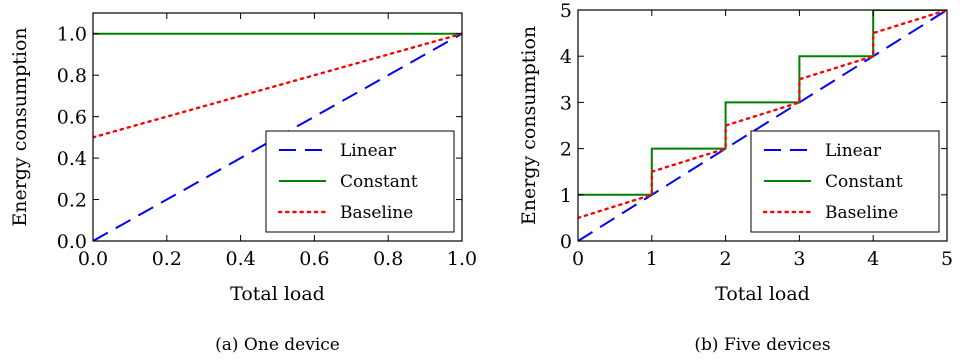 Image resolution: width=960 pixels, height=360 pixels. I want to click on y-tick-label: 0, so click(566, 242).